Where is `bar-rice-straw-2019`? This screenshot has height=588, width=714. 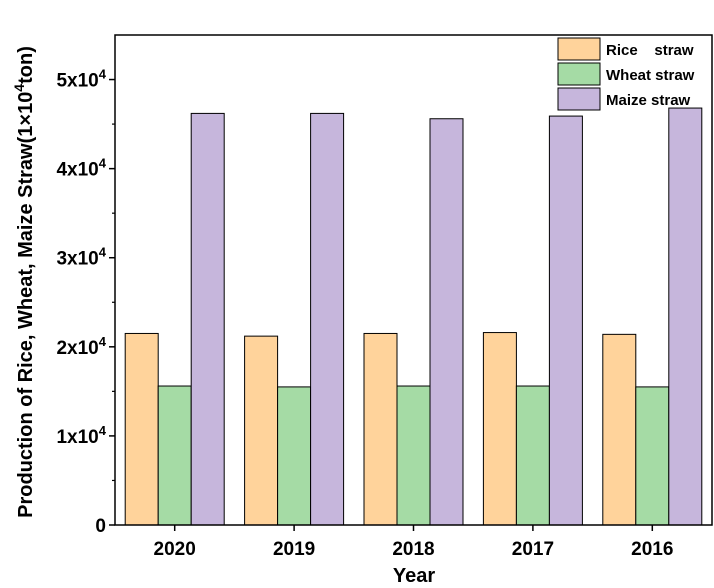
bar-rice-straw-2019 is located at coordinates (261, 430).